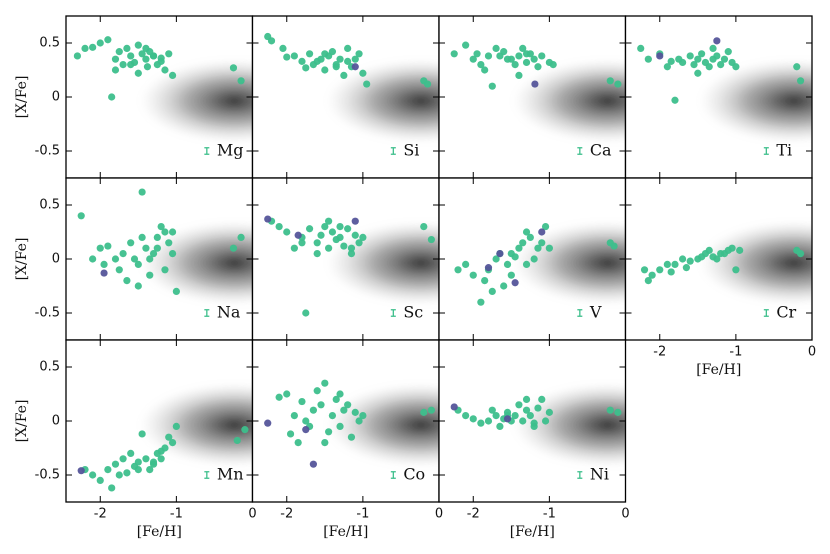  I want to click on element-label: Ca, so click(601, 150).